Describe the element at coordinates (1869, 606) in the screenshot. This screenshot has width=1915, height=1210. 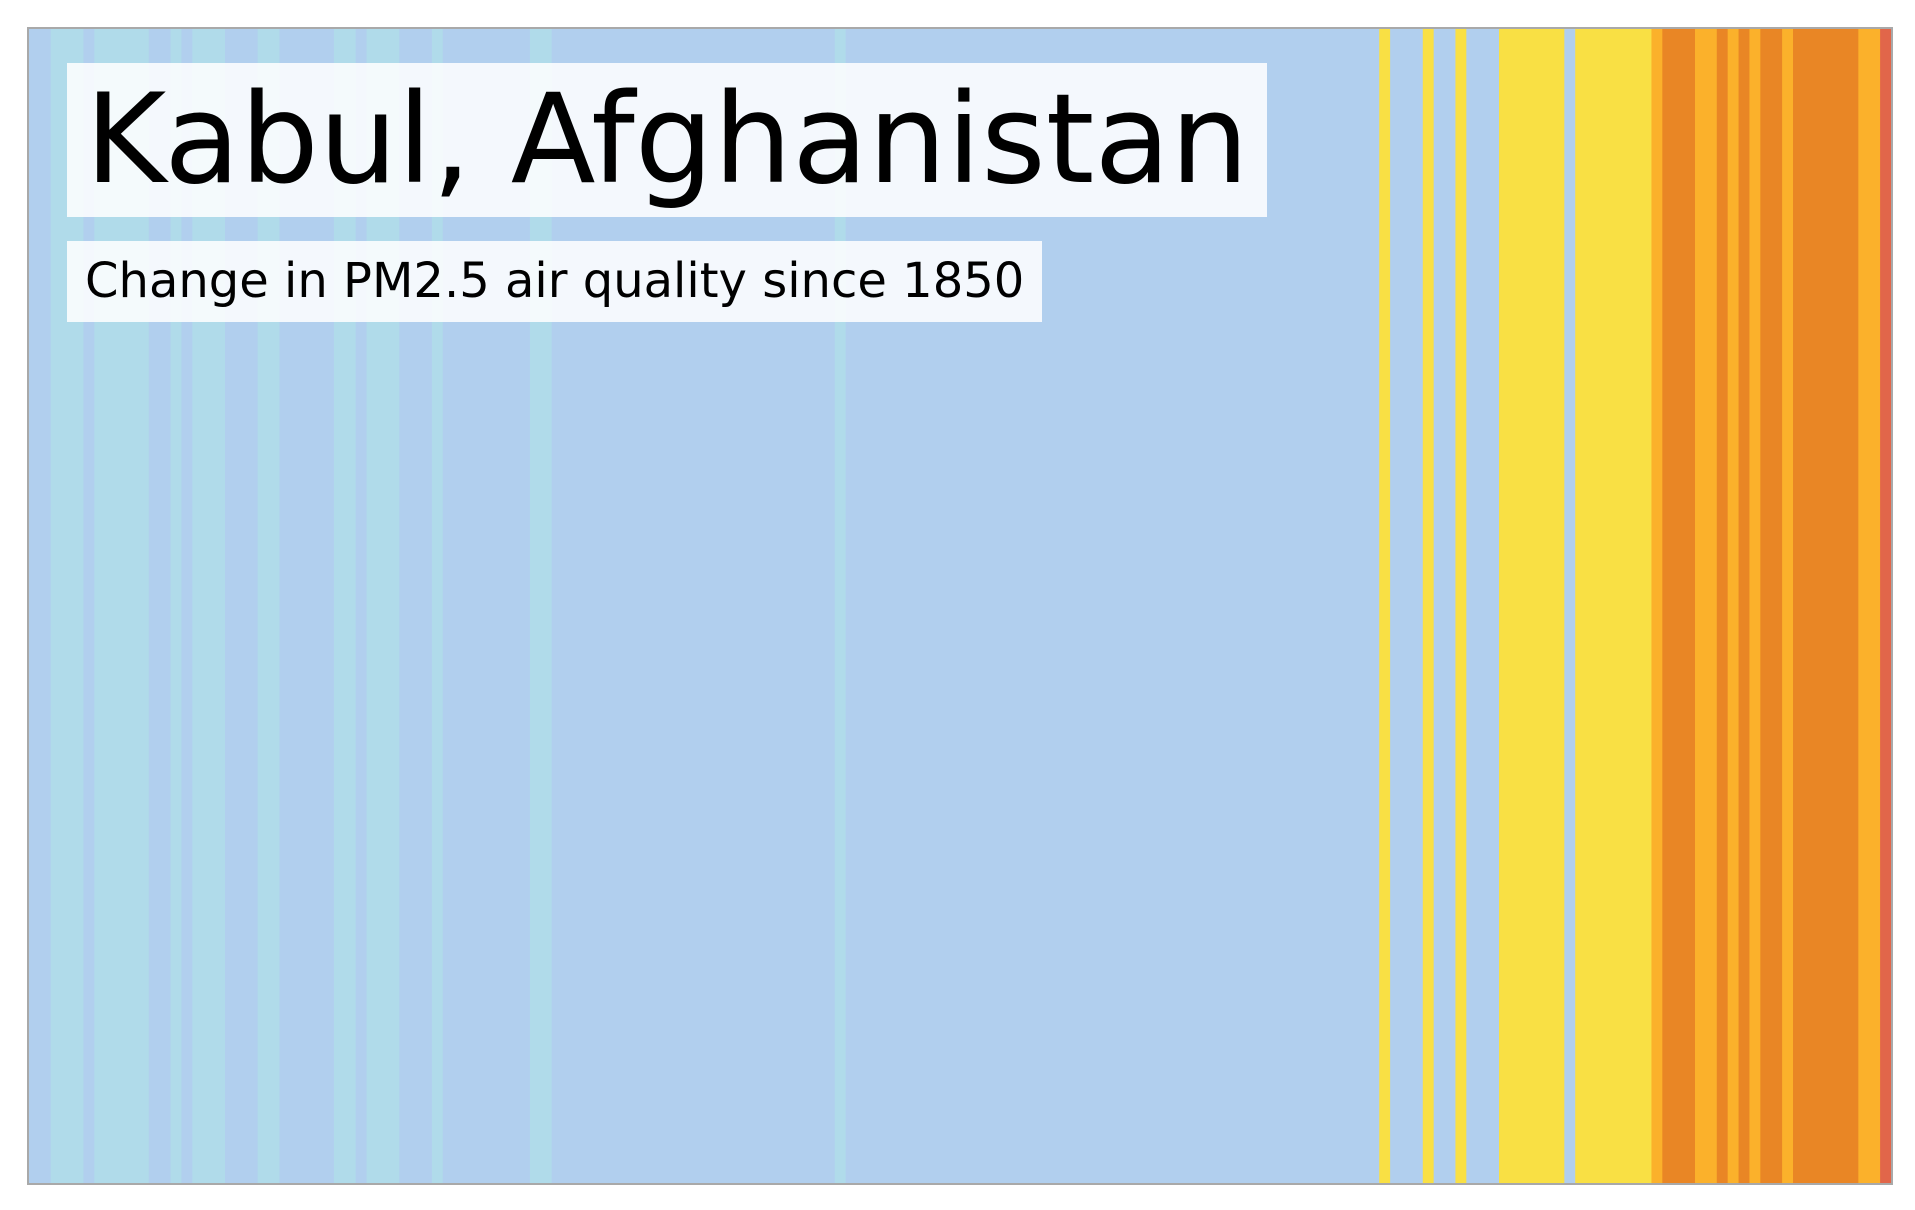
I see `stripe-2018-2020` at that location.